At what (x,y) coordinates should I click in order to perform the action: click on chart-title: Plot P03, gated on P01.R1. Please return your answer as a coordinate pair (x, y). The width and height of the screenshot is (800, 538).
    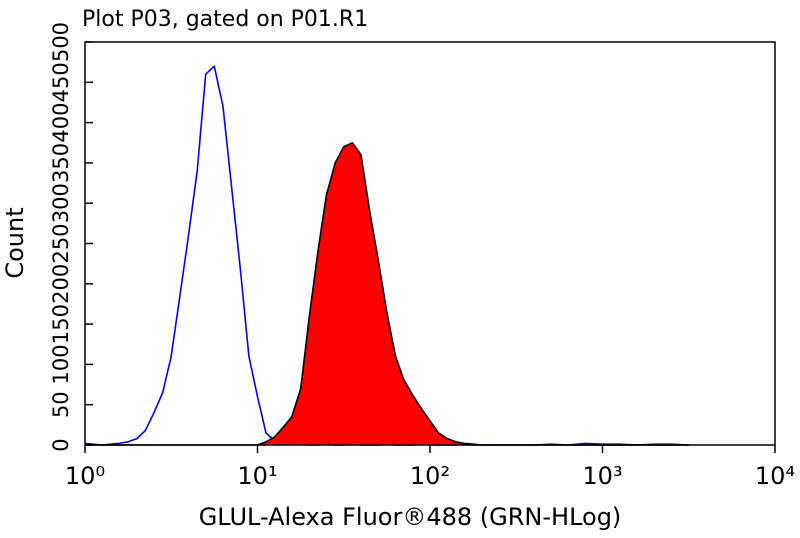
    Looking at the image, I should click on (225, 19).